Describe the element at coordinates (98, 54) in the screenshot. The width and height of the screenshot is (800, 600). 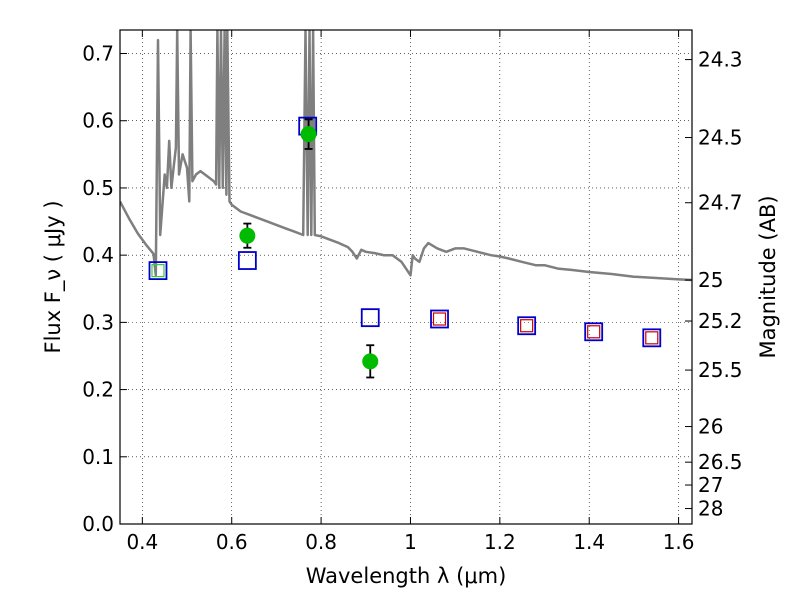
I see `y-tick-label: 0.7` at that location.